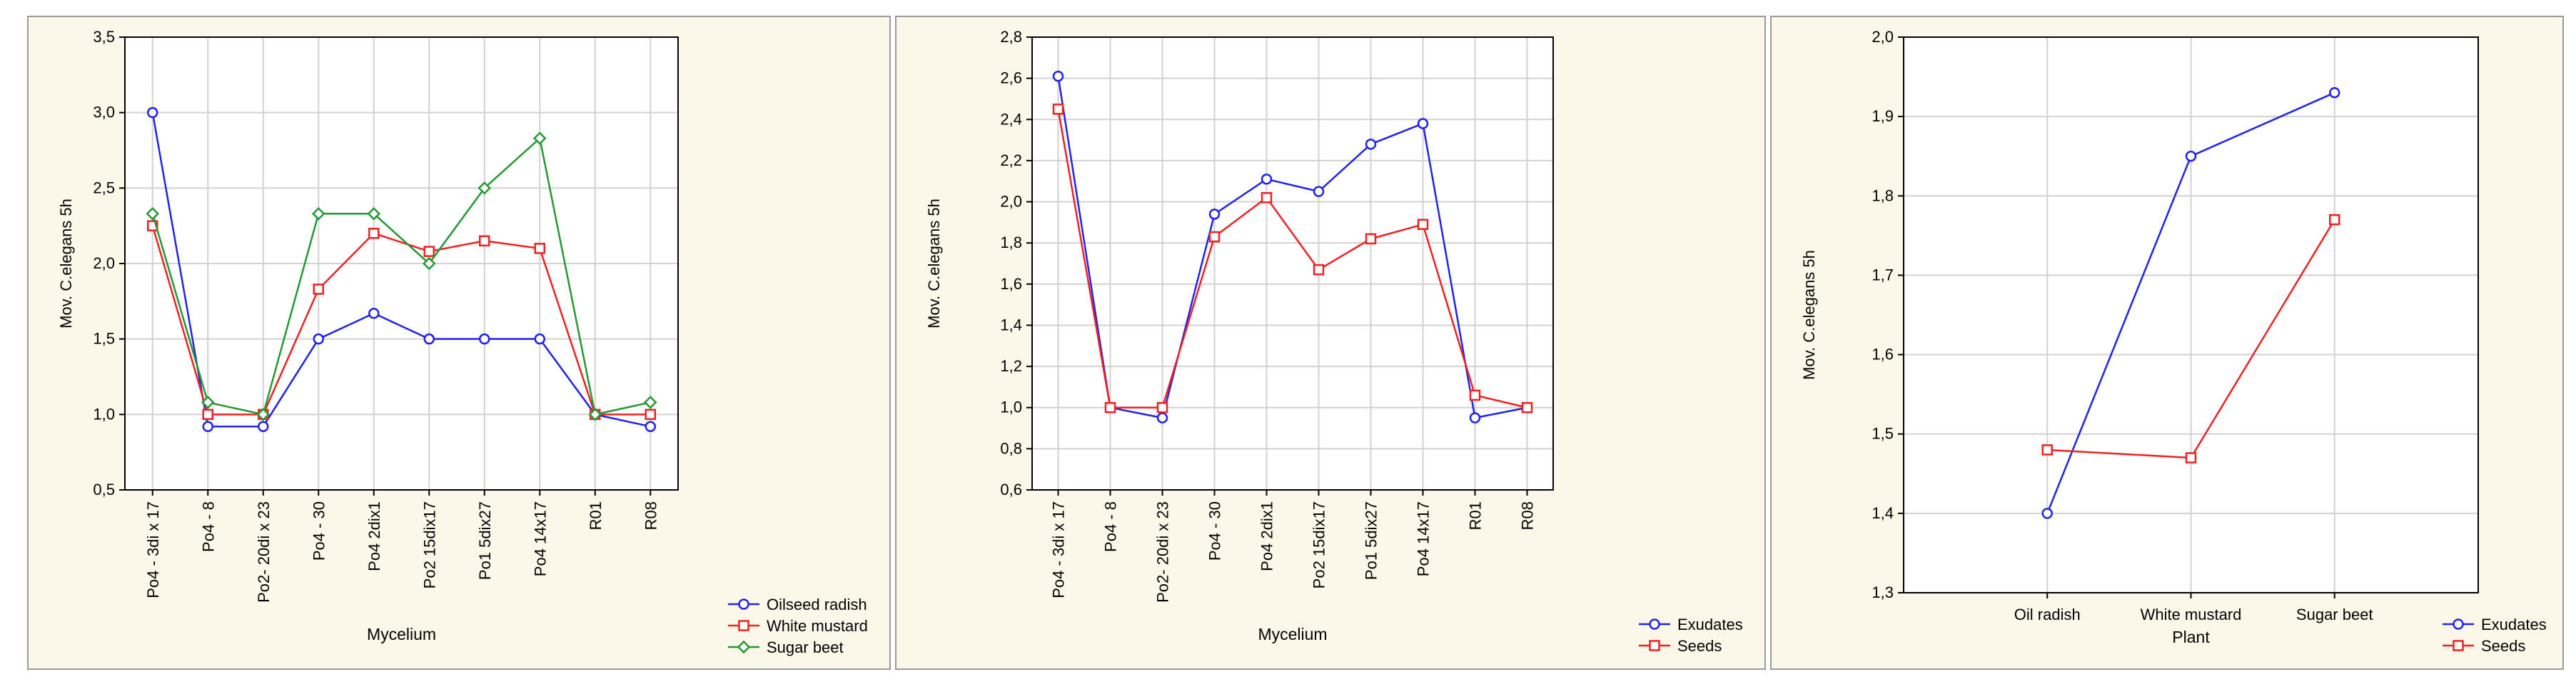 The width and height of the screenshot is (2576, 697). I want to click on y-tick-label: 1,2, so click(1011, 366).